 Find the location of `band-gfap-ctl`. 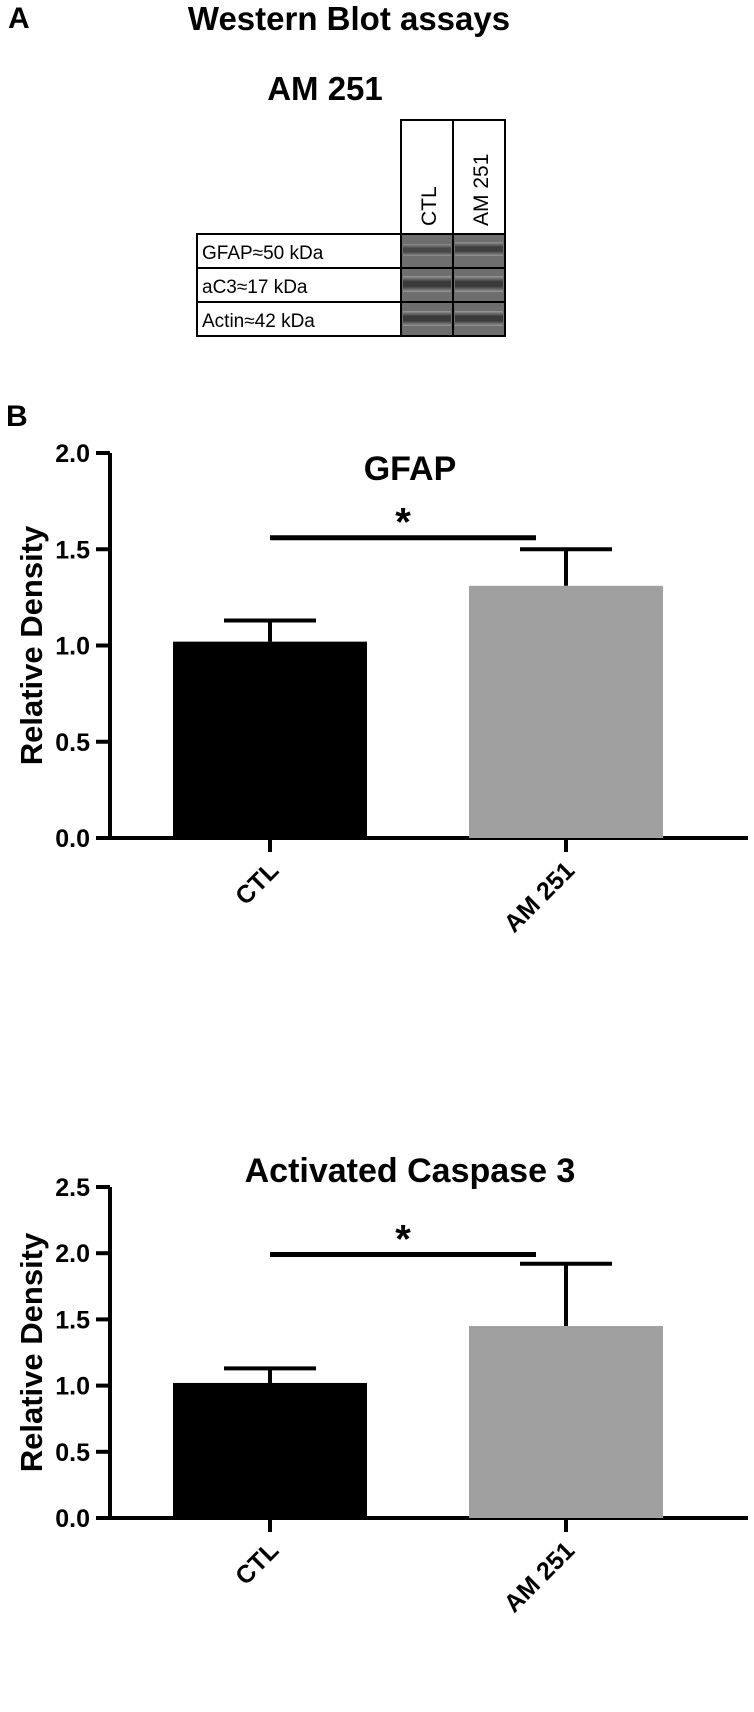

band-gfap-ctl is located at coordinates (427, 250).